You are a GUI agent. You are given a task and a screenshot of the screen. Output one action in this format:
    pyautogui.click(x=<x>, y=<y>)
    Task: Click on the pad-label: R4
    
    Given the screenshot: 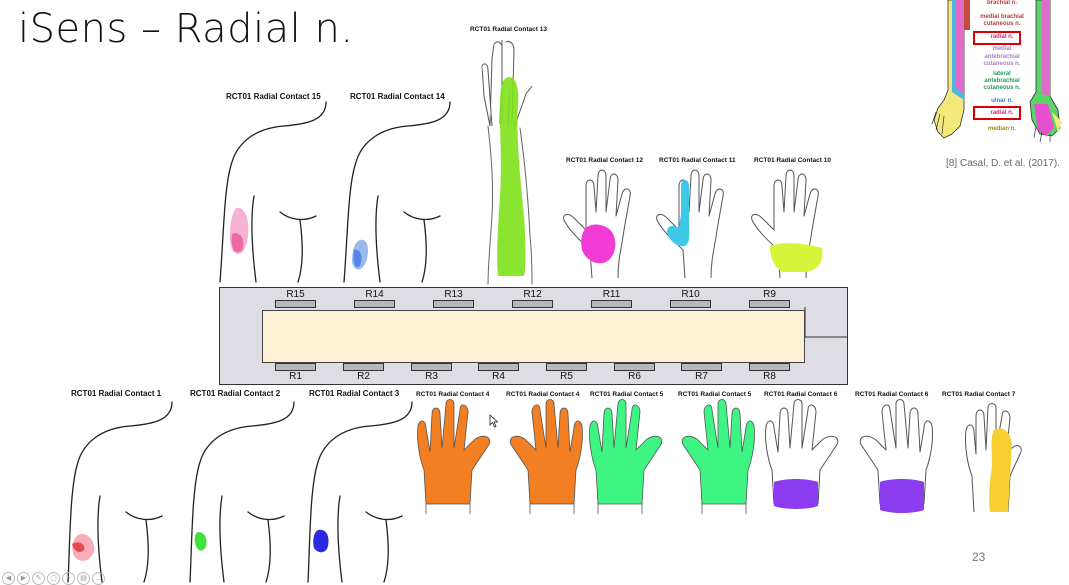 What is the action you would take?
    pyautogui.click(x=498, y=376)
    